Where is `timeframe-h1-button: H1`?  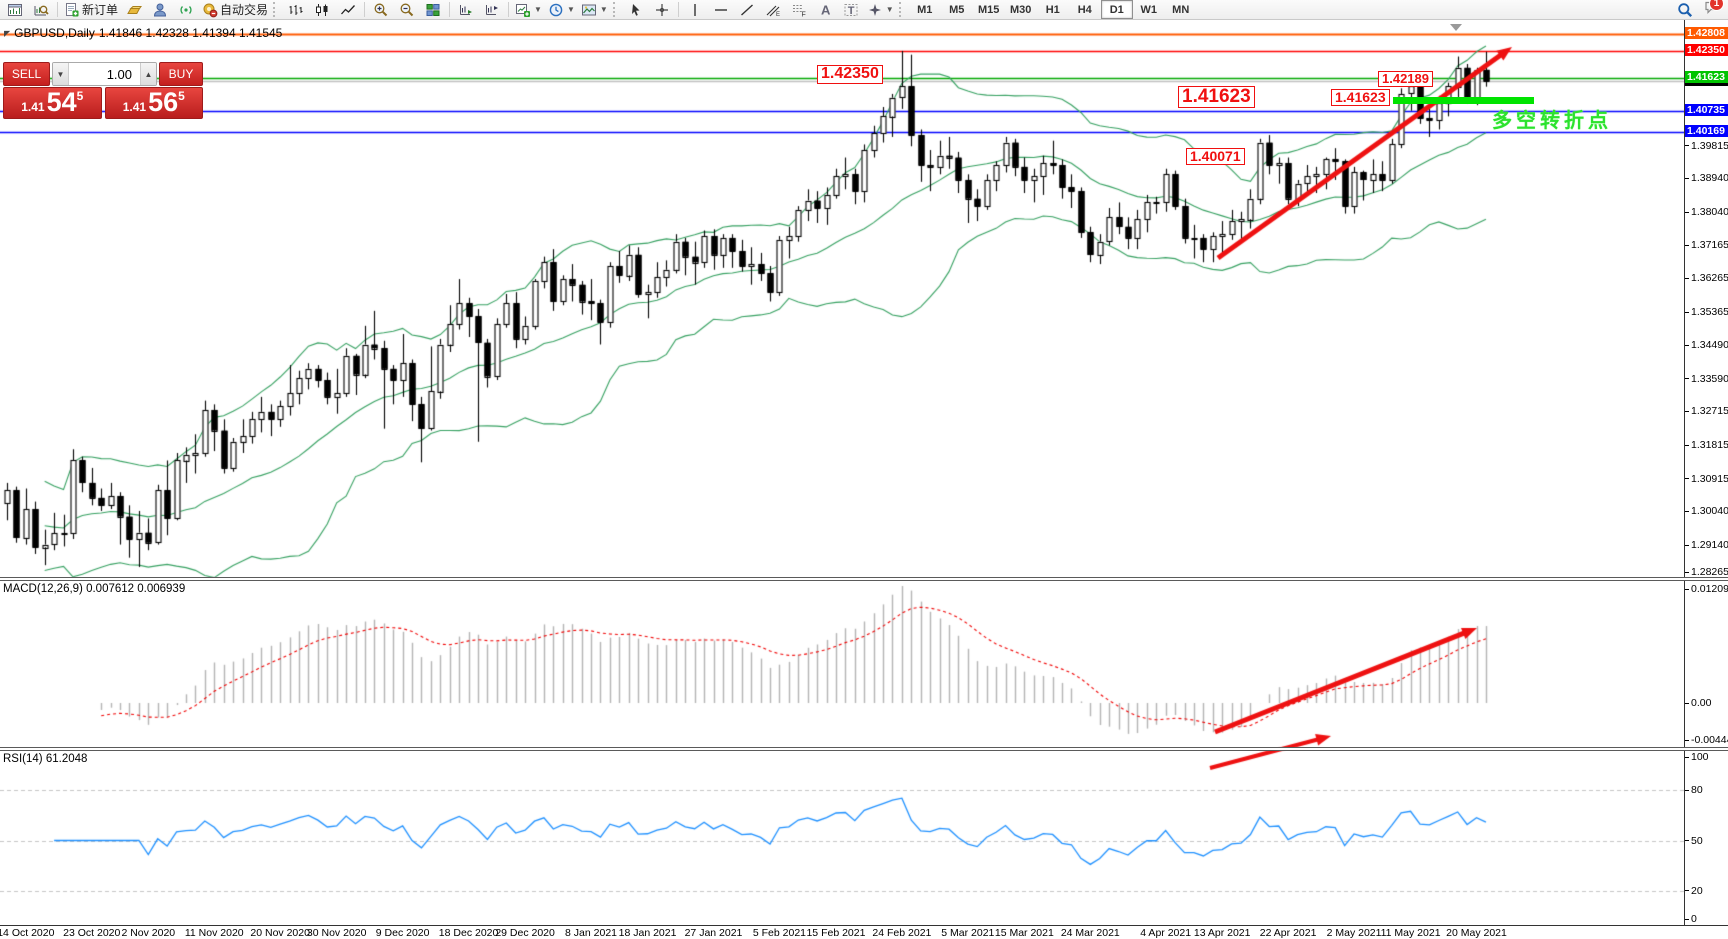
timeframe-h1-button: H1 is located at coordinates (1052, 9).